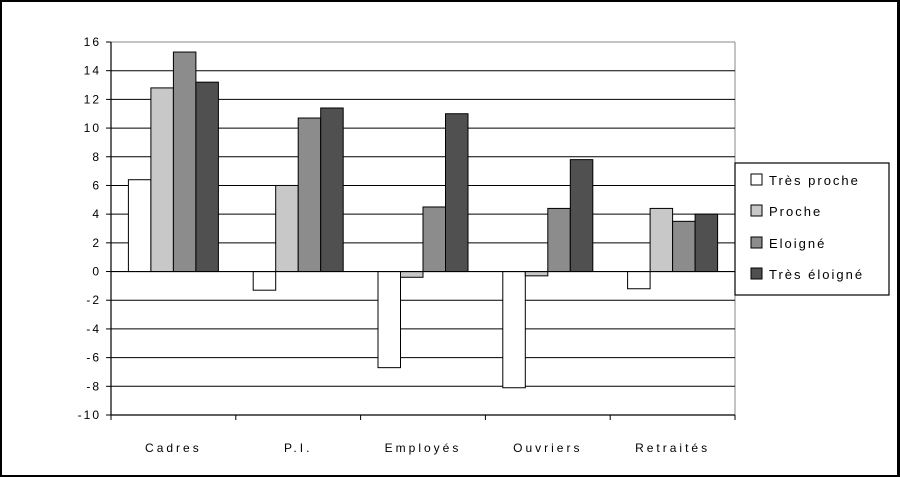 This screenshot has width=900, height=477. I want to click on y-tick-label: 16, so click(92, 42).